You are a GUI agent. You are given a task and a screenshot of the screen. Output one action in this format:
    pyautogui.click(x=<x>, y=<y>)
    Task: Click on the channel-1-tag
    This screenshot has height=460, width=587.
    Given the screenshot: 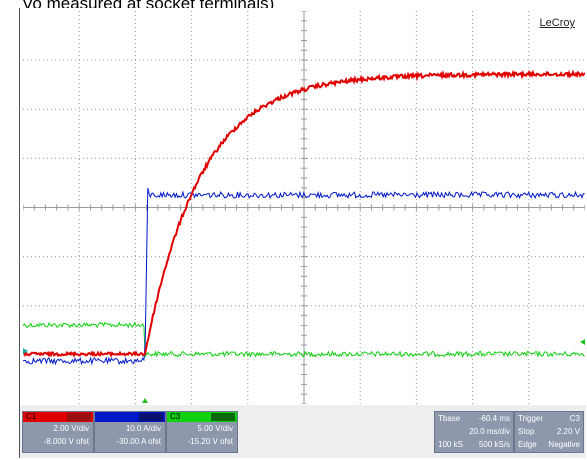 What is the action you would take?
    pyautogui.click(x=79, y=417)
    